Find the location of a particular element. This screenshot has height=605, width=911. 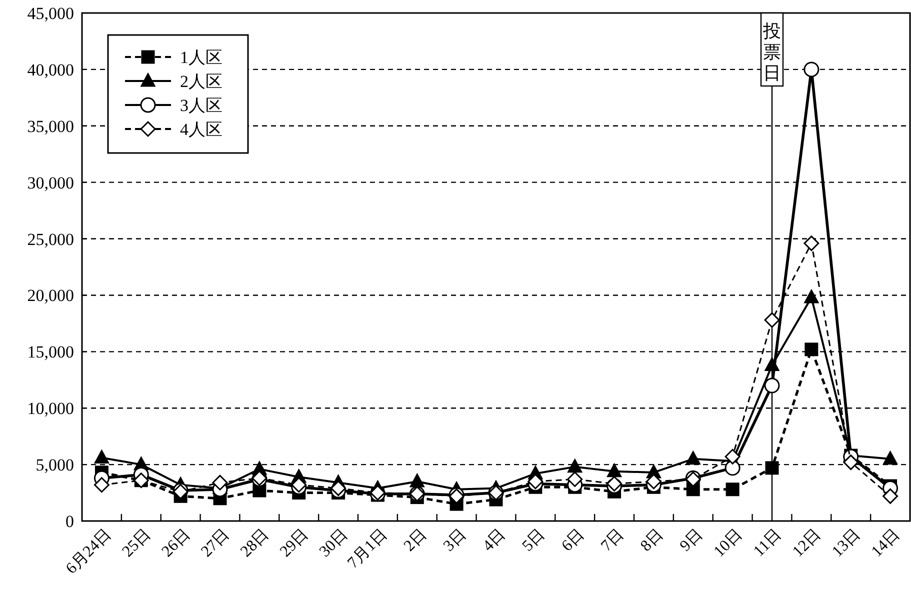

x-tick-label: 6日 is located at coordinates (573, 540).